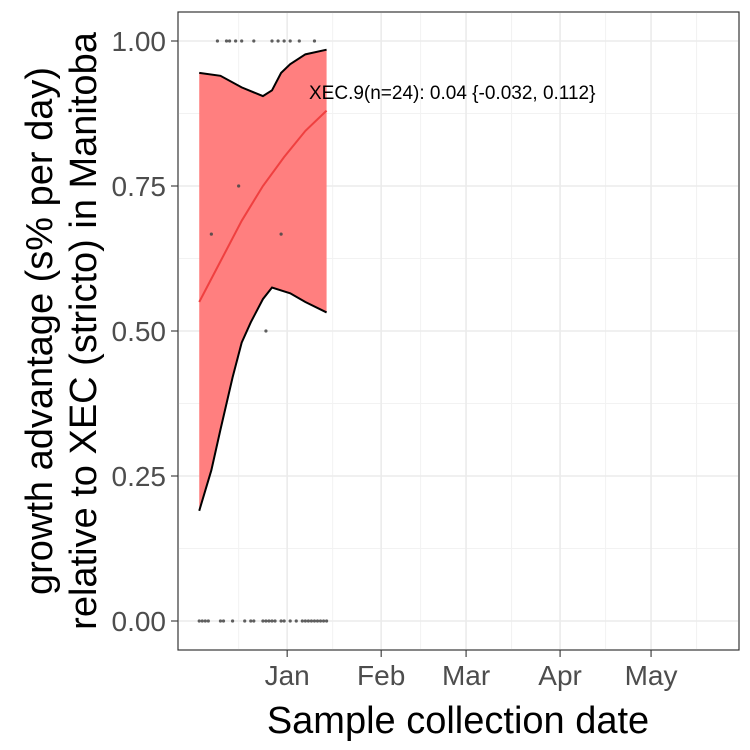  Describe the element at coordinates (560, 675) in the screenshot. I see `x-tick-label: Apr` at that location.